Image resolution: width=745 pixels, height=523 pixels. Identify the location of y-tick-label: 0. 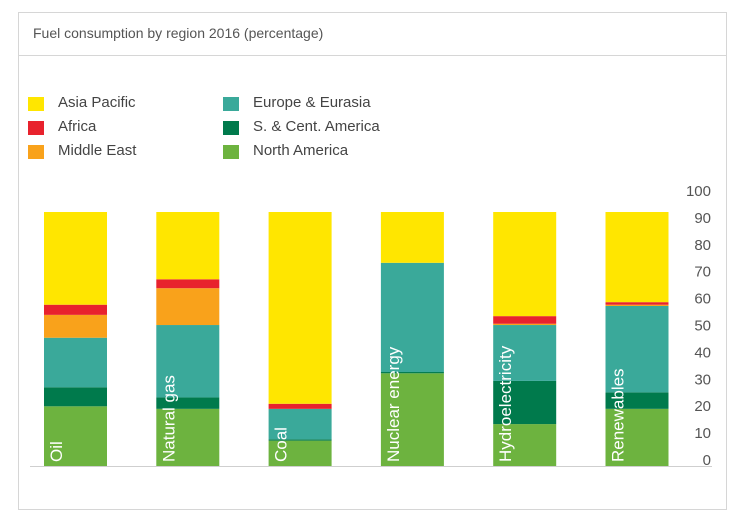
(707, 460).